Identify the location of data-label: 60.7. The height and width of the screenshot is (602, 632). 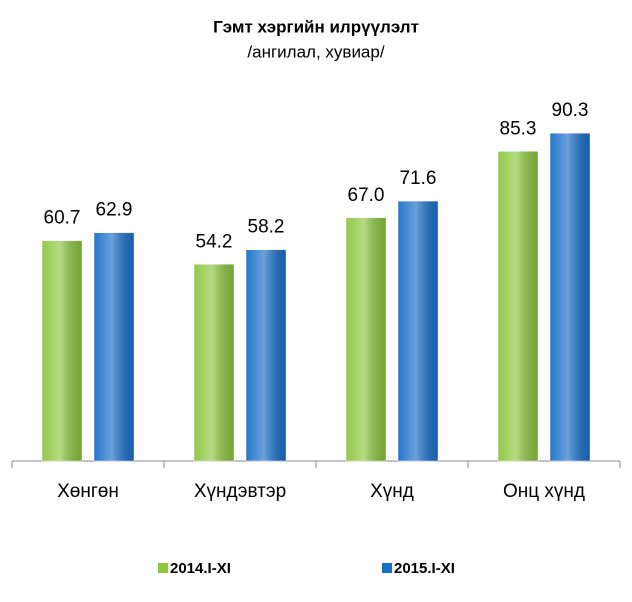
(62, 218).